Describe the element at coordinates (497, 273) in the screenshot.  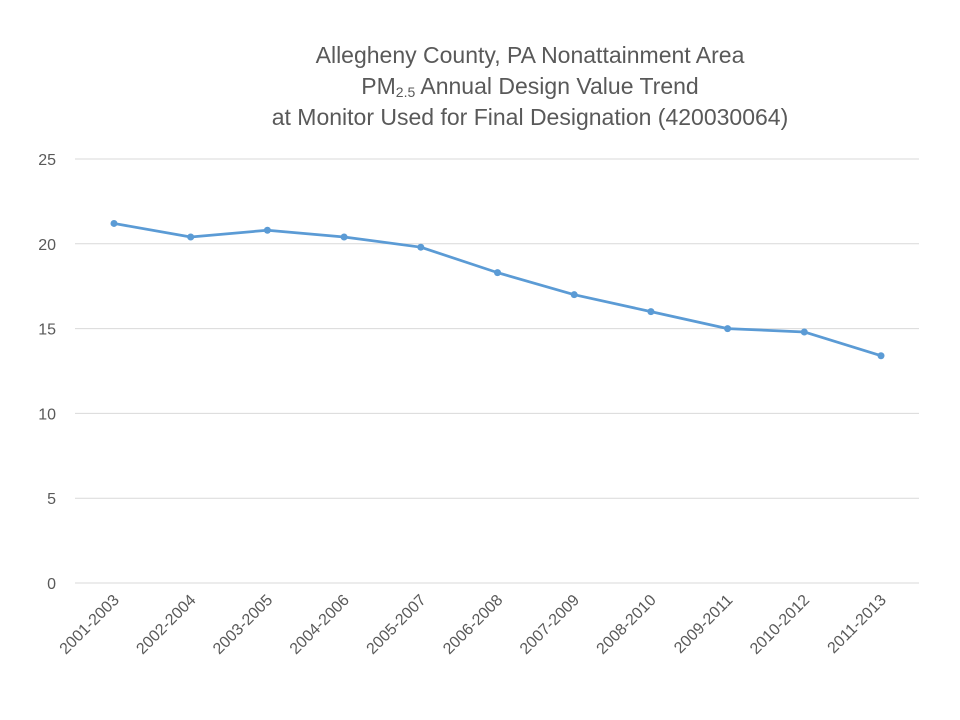
I see `data-point-2006-2008` at that location.